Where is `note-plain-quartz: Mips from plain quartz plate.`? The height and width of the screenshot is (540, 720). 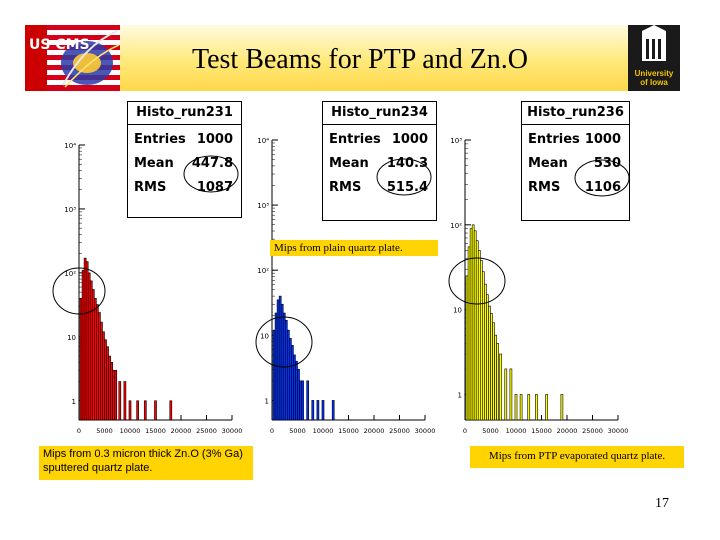
note-plain-quartz: Mips from plain quartz plate. is located at coordinates (354, 248).